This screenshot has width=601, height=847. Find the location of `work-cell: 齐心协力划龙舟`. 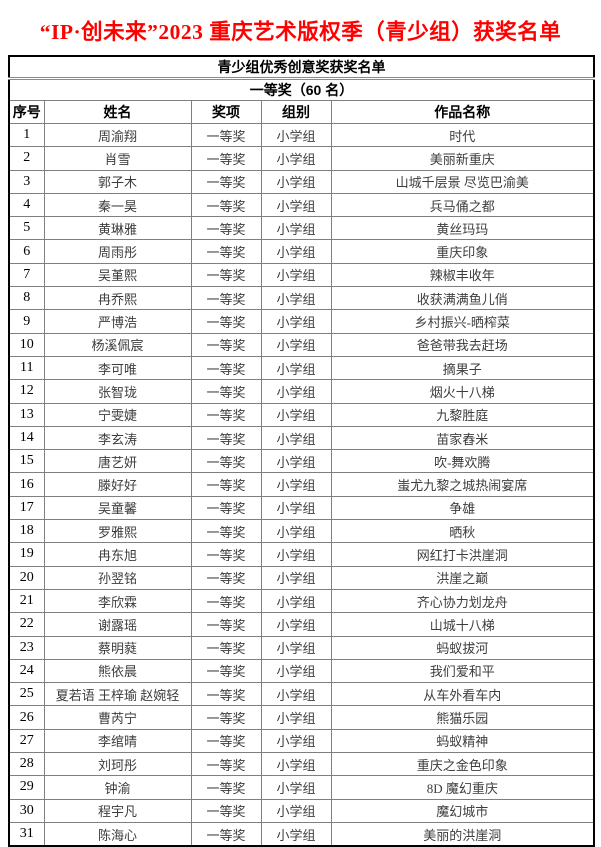

work-cell: 齐心协力划龙舟 is located at coordinates (462, 601).